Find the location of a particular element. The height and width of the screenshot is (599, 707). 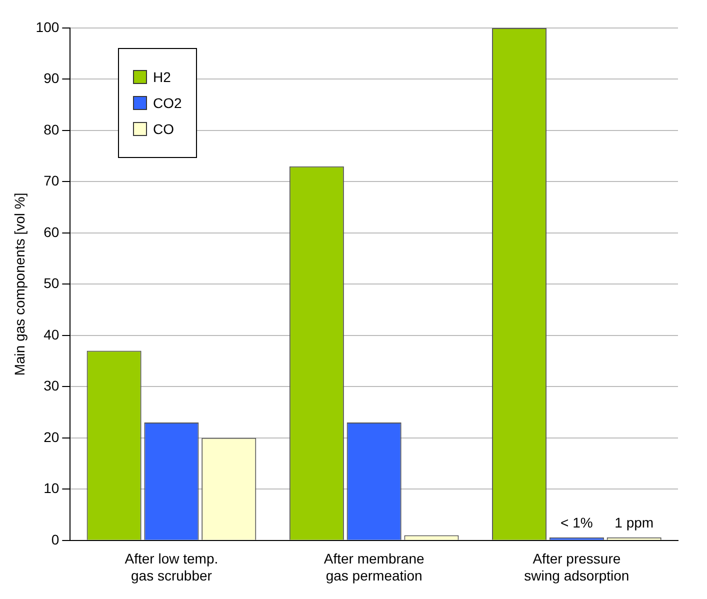

y-tick-label: 20 is located at coordinates (52, 436).